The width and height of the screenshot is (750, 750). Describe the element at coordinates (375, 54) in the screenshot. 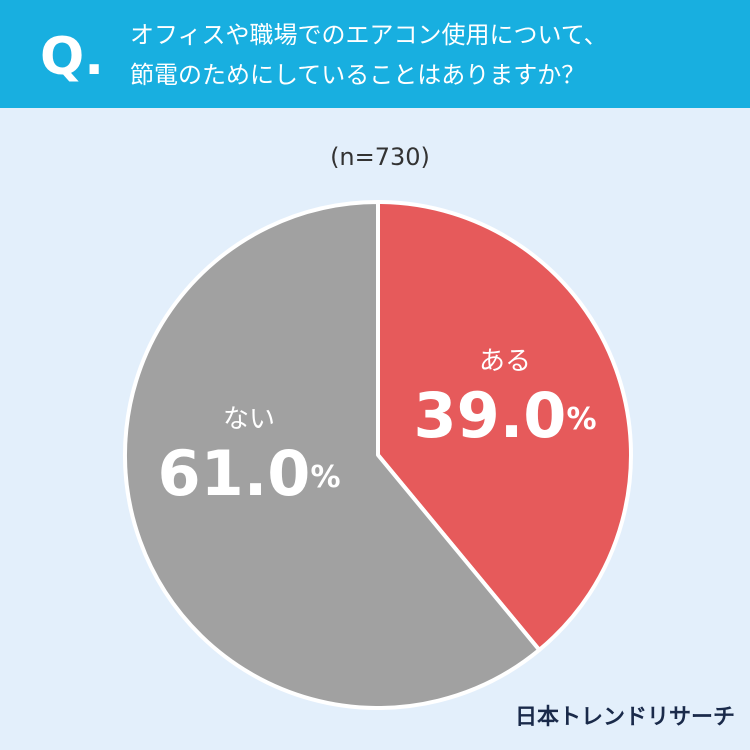

I see `header-band` at that location.